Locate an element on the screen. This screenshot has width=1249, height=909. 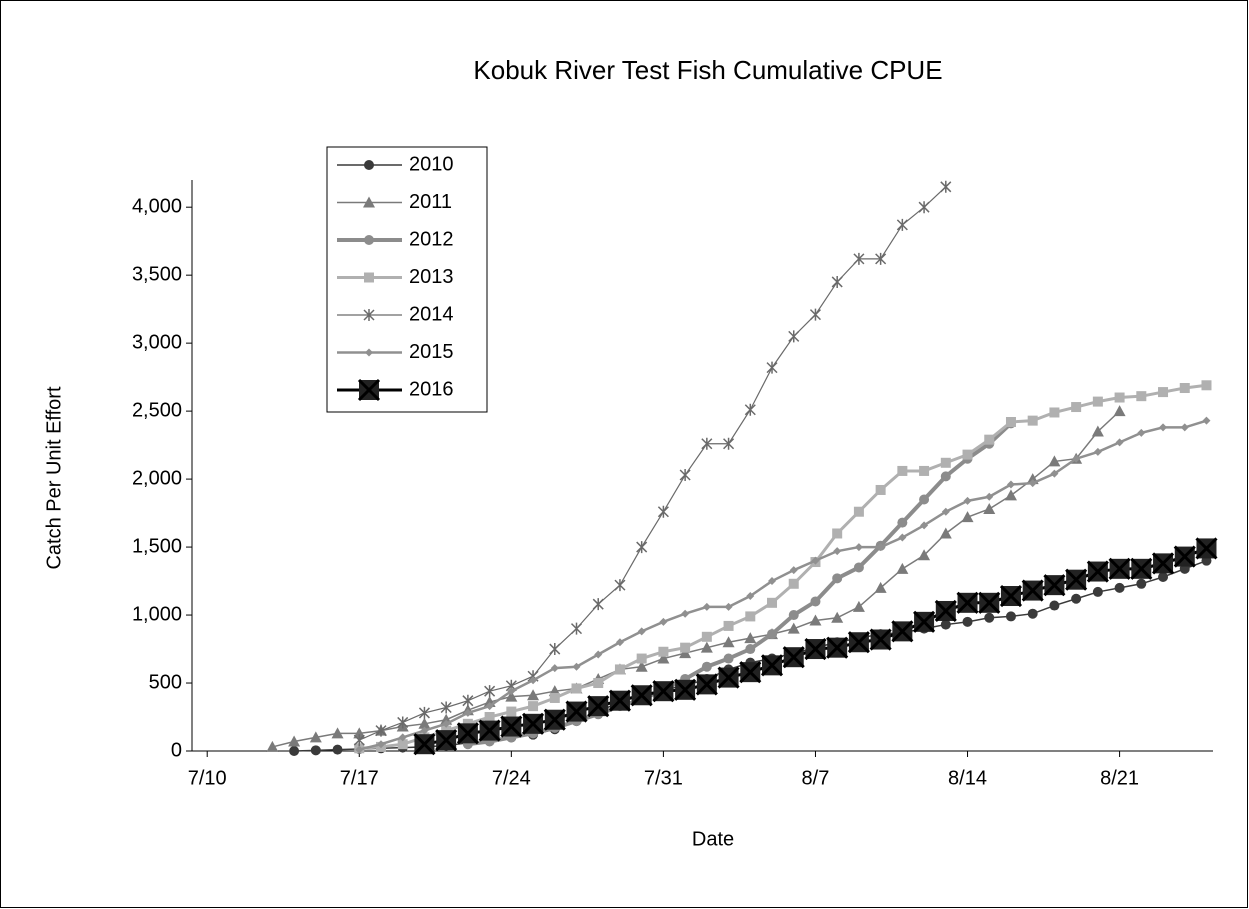
x-tick-label: 8/14 is located at coordinates (967, 778).